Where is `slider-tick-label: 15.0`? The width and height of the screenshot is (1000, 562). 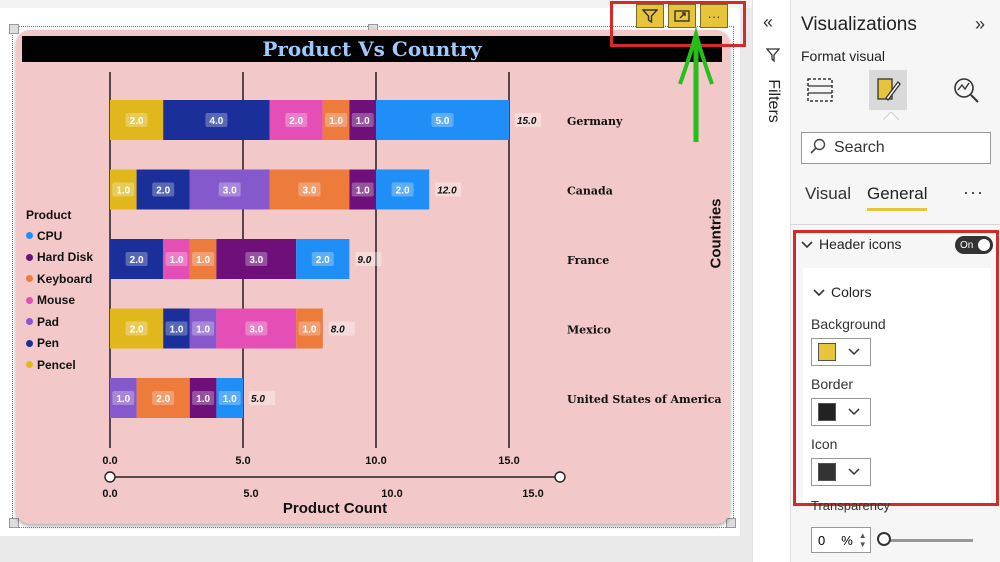 slider-tick-label: 15.0 is located at coordinates (532, 494).